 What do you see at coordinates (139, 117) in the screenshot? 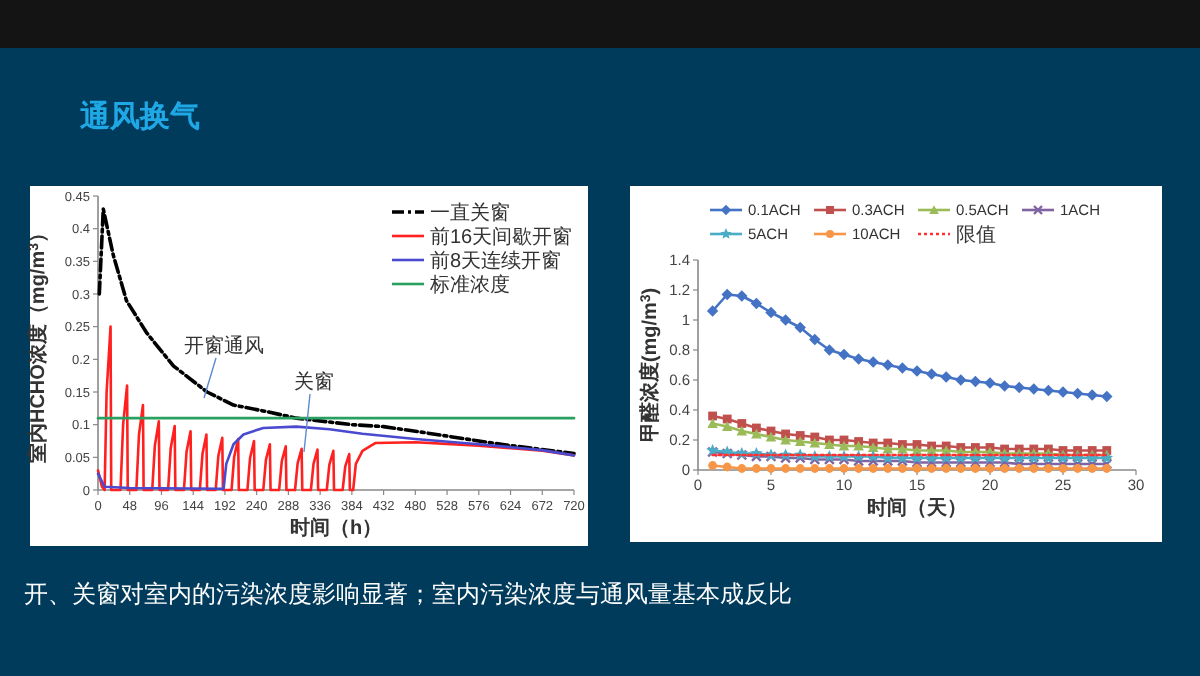
I see `chart-title: 通风换气` at bounding box center [139, 117].